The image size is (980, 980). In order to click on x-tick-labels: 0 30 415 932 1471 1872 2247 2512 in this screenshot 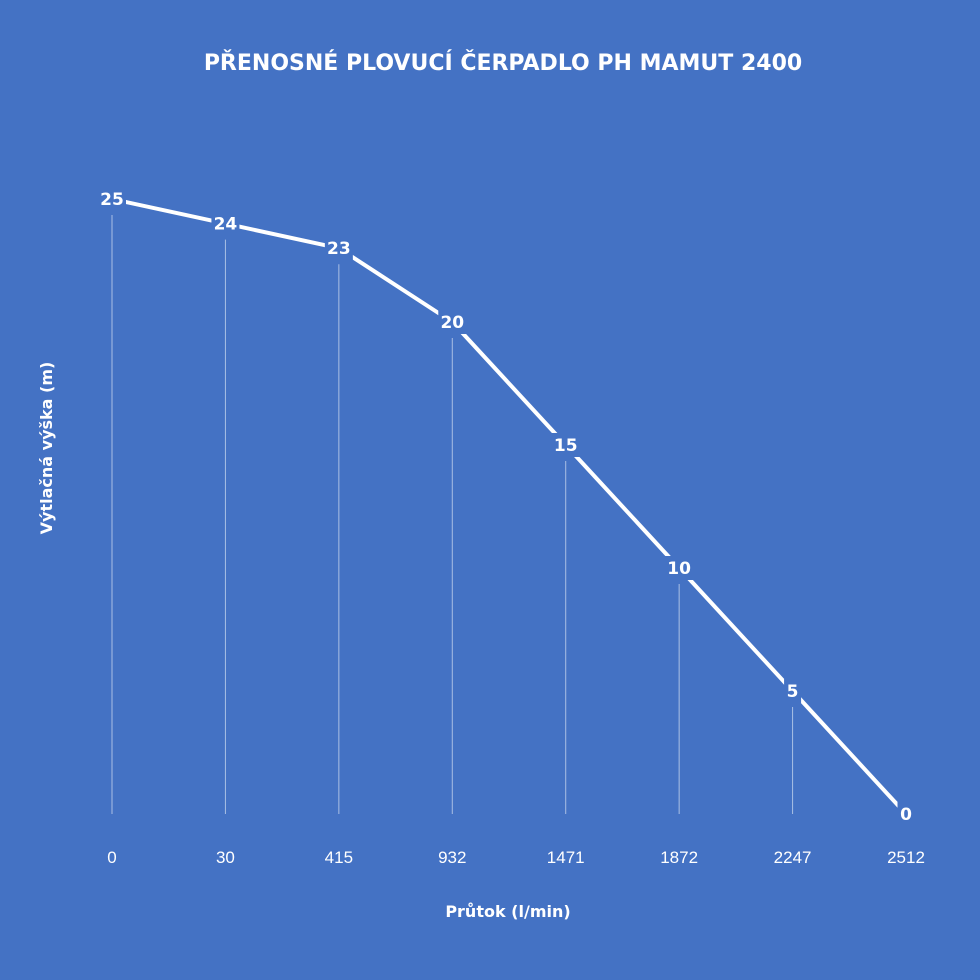, I will do `click(516, 857)`.